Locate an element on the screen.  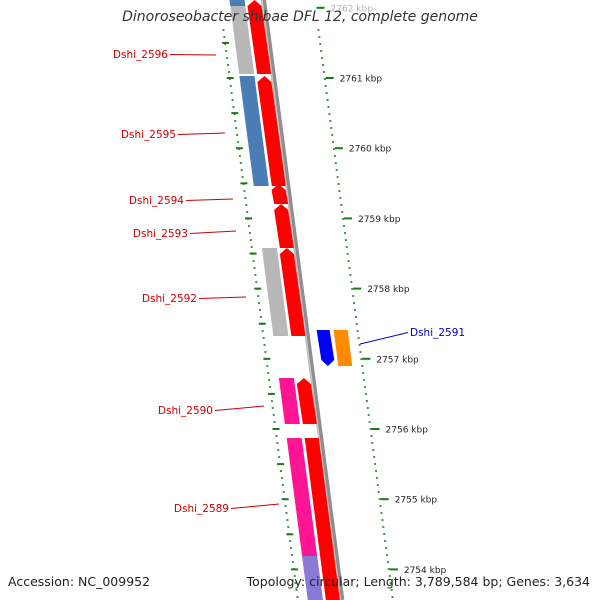
tick-mark: 2760 kbp is located at coordinates (363, 150).